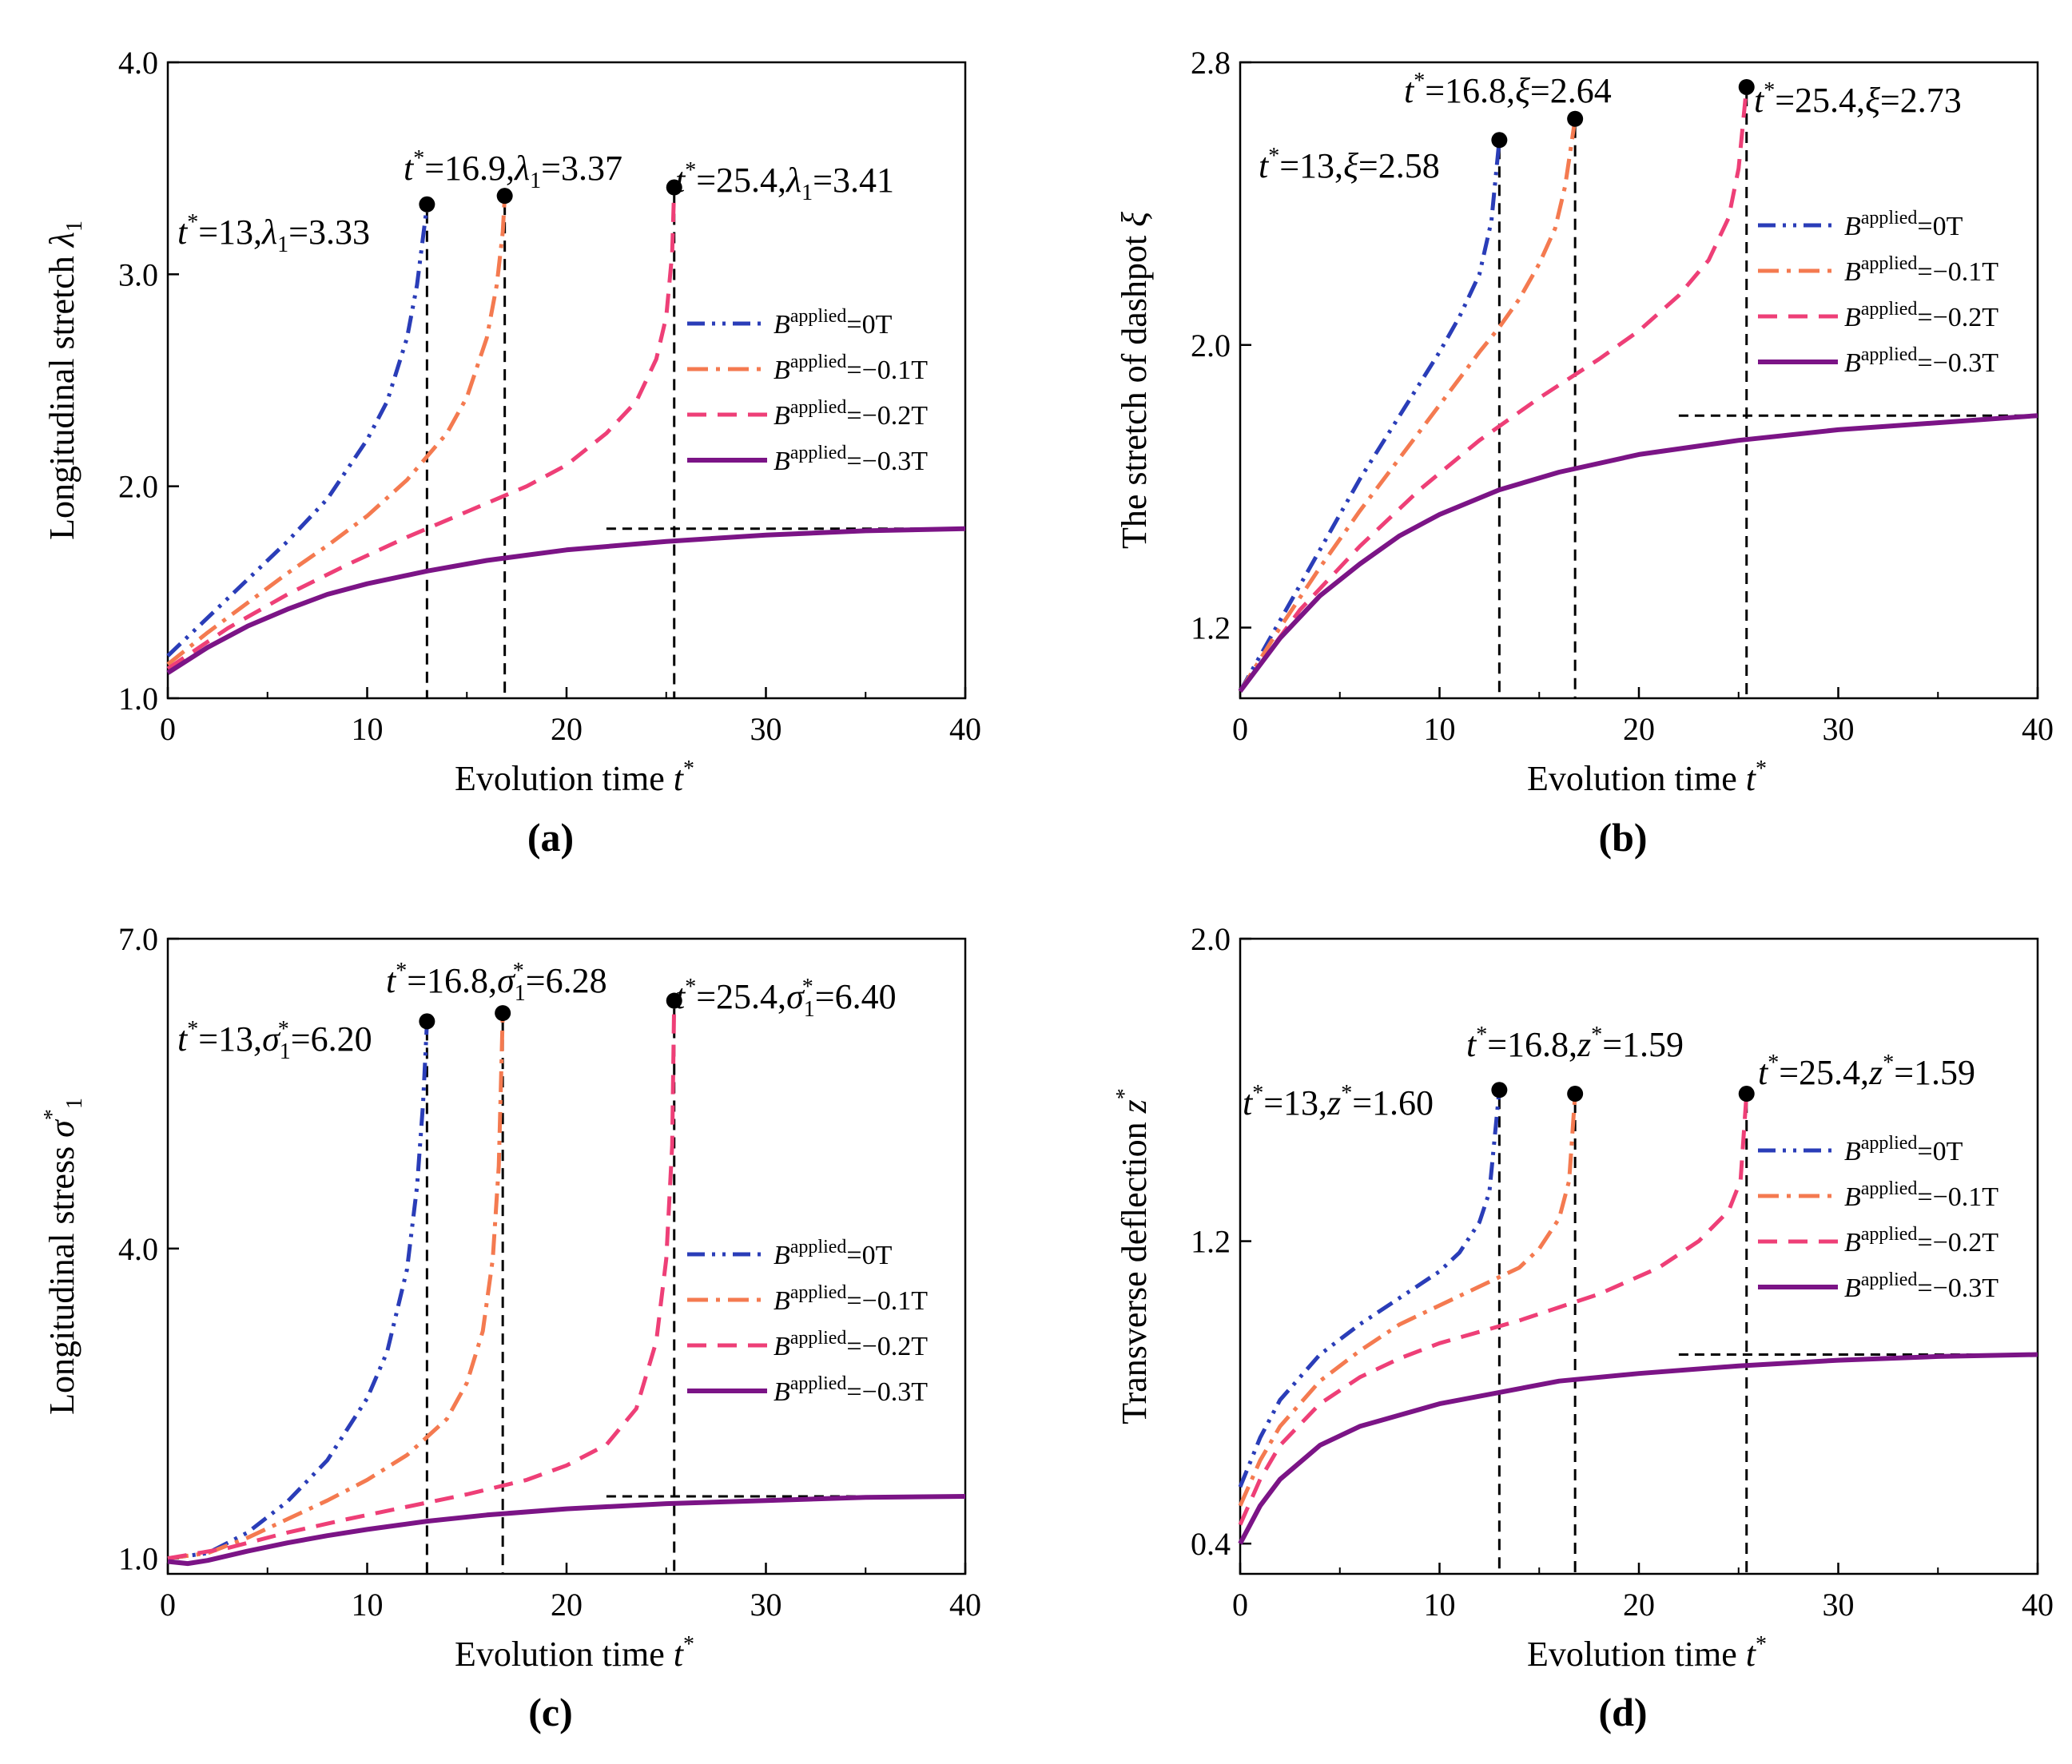 Image resolution: width=2072 pixels, height=1764 pixels. I want to click on failure-point-annotation: t*=16.9,λ1=3.37, so click(513, 170).